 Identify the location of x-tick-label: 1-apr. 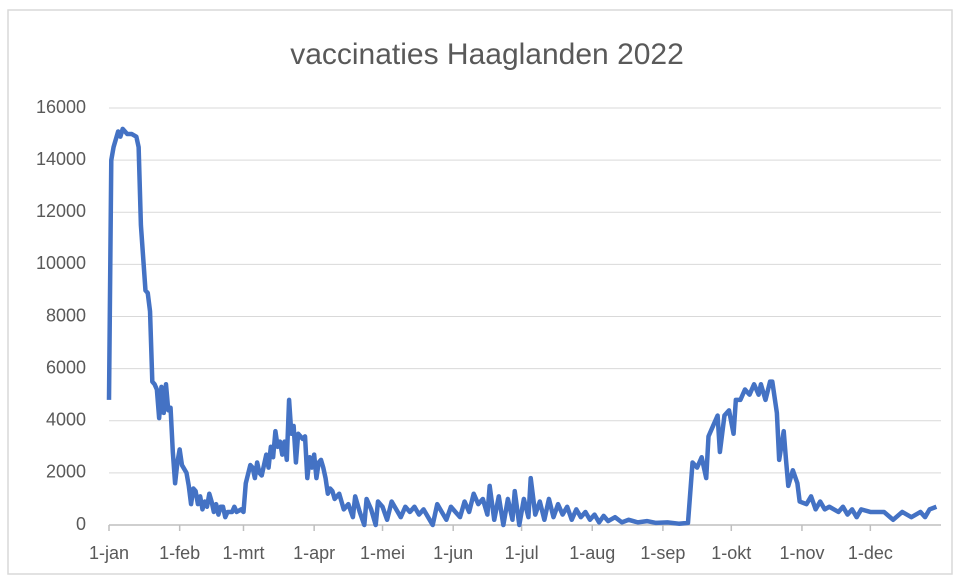
(314, 553).